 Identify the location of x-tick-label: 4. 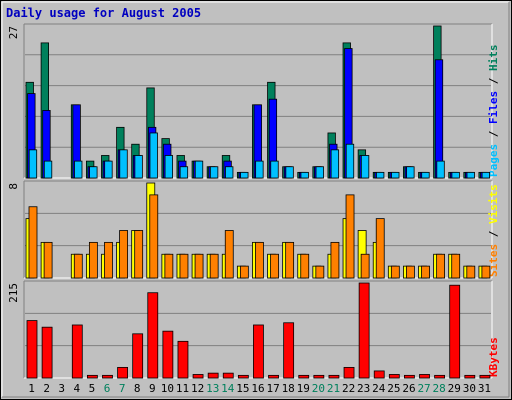
(77, 388).